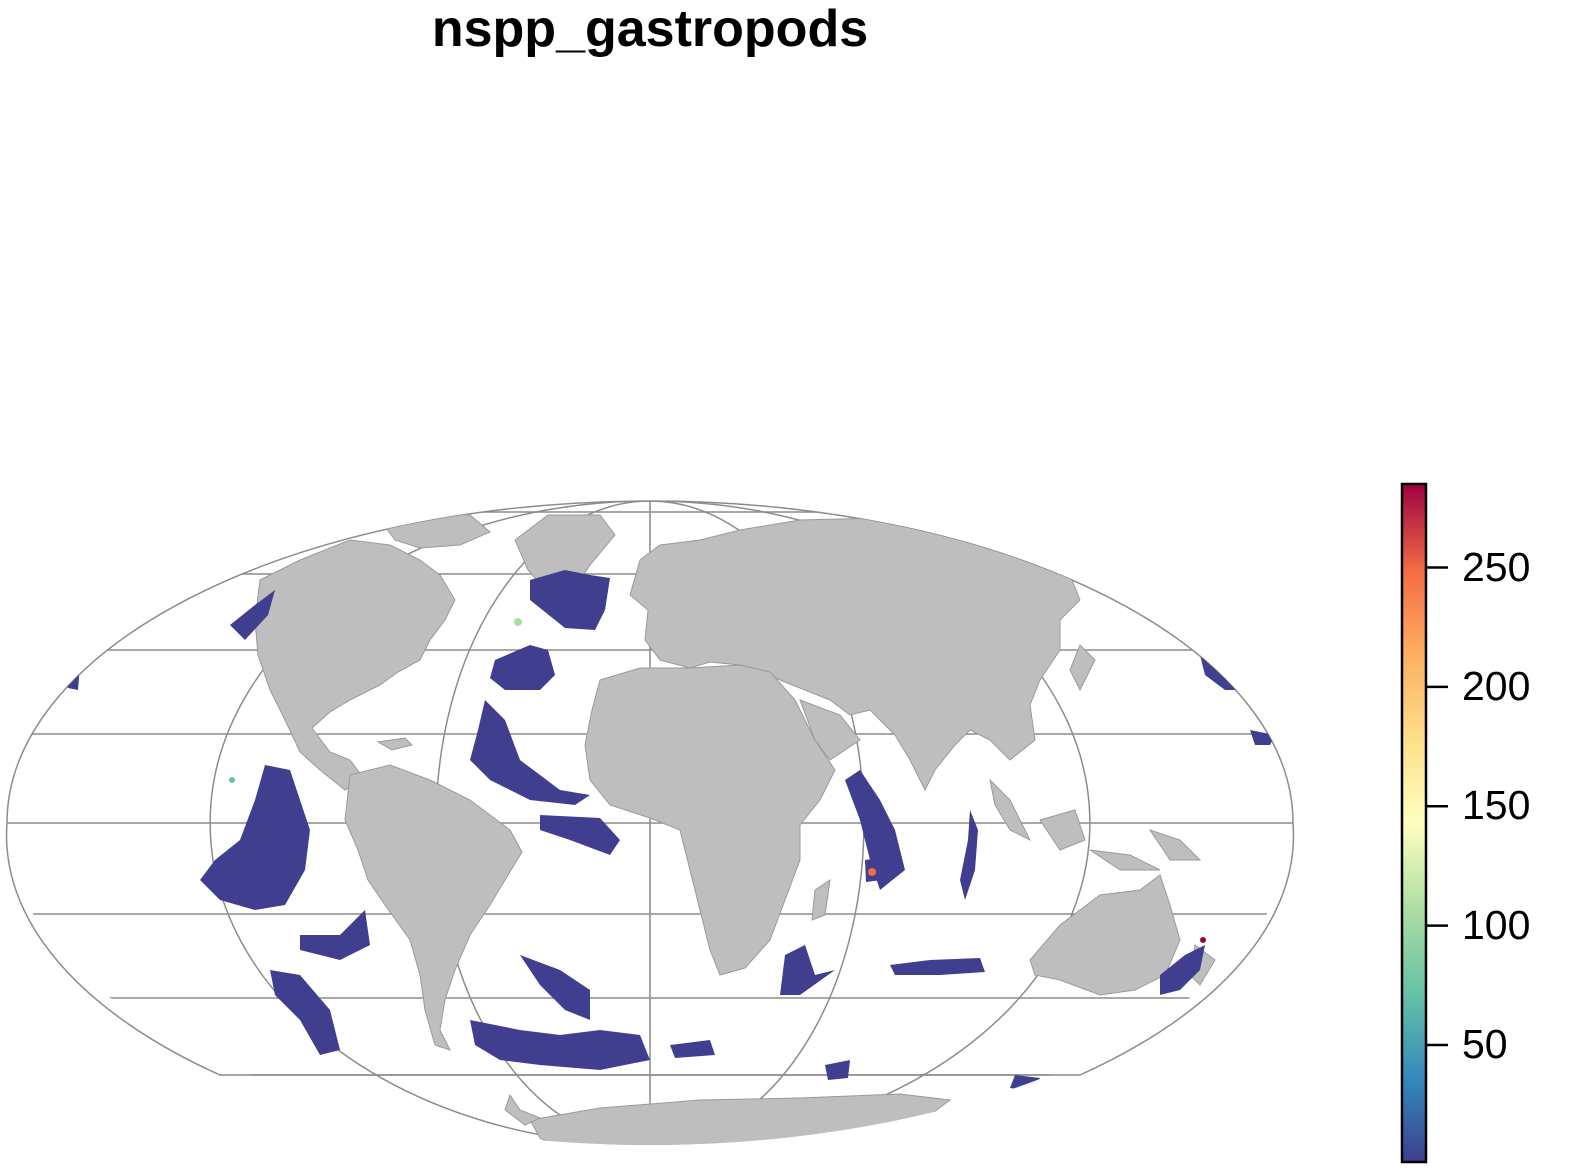  What do you see at coordinates (522, 667) in the screenshot?
I see `mid-atlantic-patch` at bounding box center [522, 667].